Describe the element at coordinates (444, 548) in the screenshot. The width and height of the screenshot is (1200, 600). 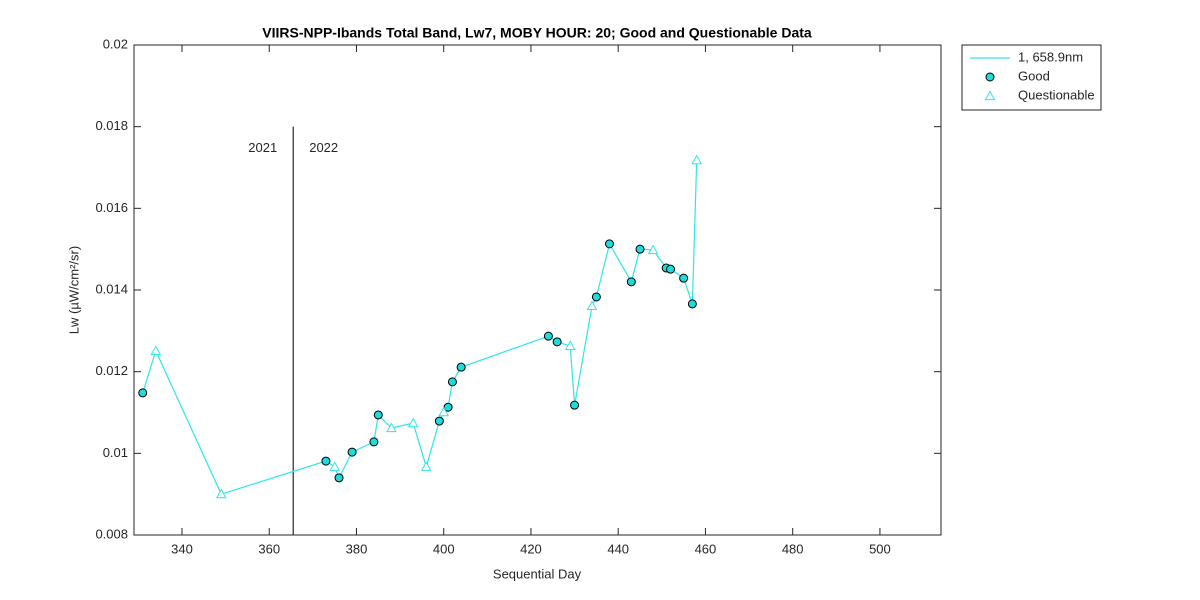
I see `x-tick-label: 400` at that location.